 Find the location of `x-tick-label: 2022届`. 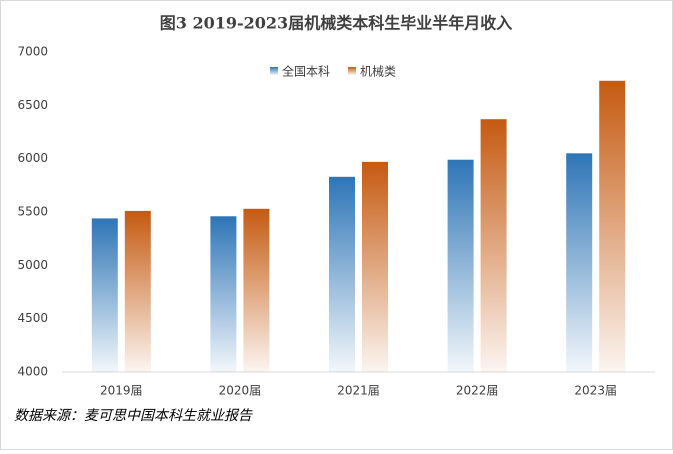

x-tick-label: 2022届 is located at coordinates (477, 391).